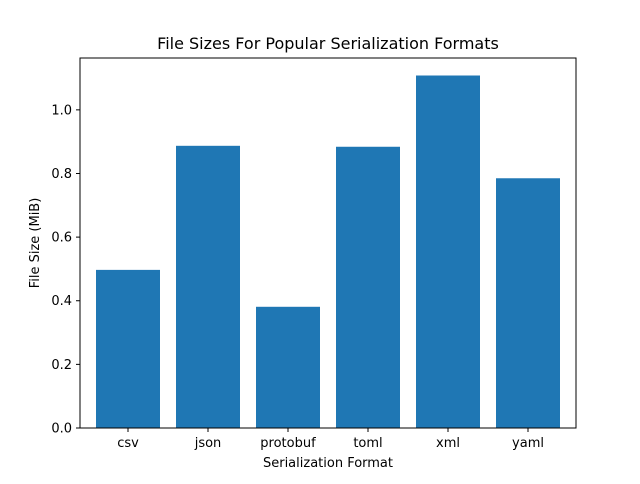  Describe the element at coordinates (128, 443) in the screenshot. I see `x-tick-label: csv` at that location.